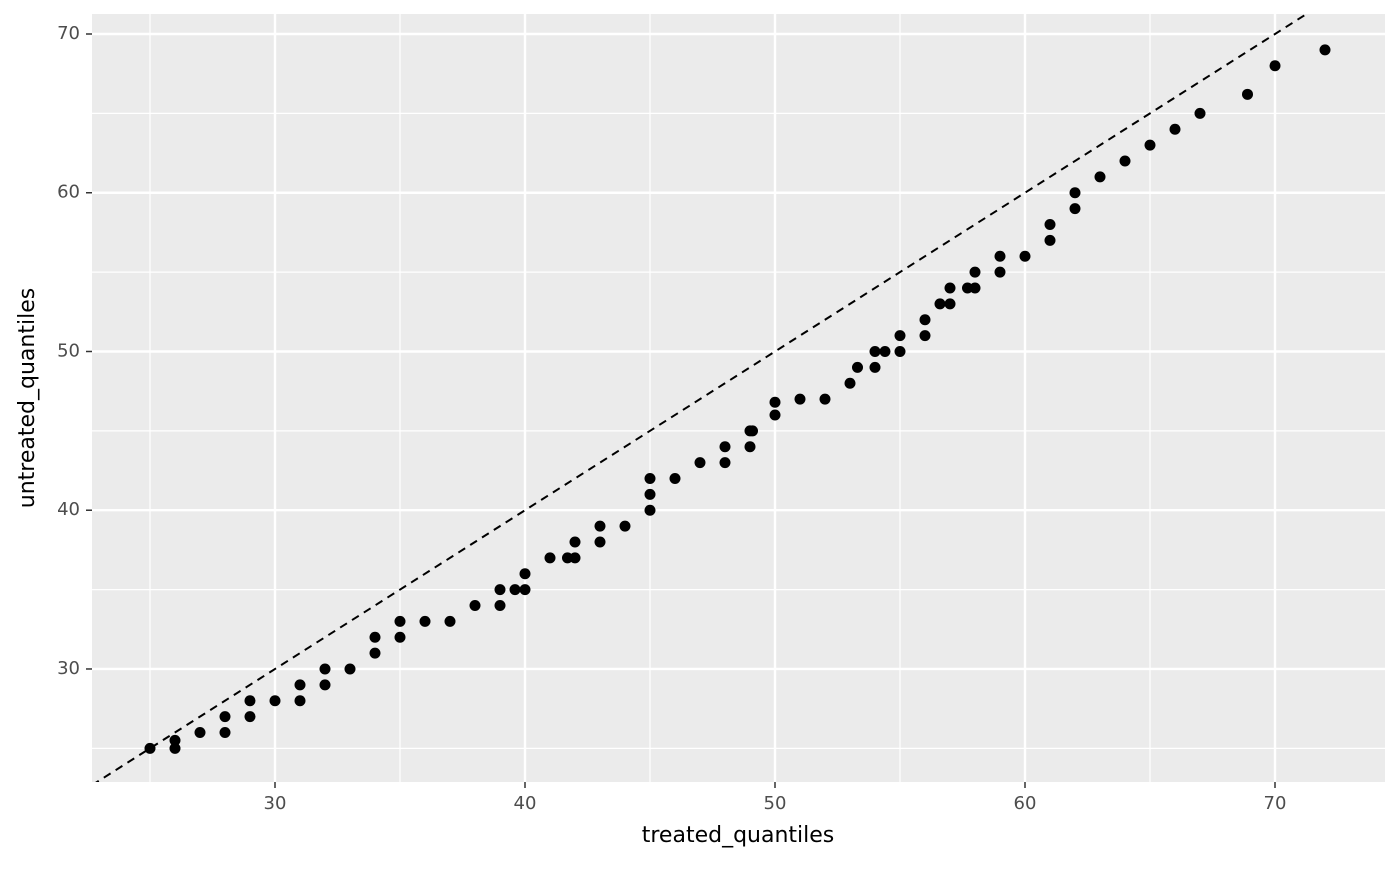 The image size is (1400, 870). Describe the element at coordinates (738, 835) in the screenshot. I see `x-axis-label: treated_quantiles` at that location.